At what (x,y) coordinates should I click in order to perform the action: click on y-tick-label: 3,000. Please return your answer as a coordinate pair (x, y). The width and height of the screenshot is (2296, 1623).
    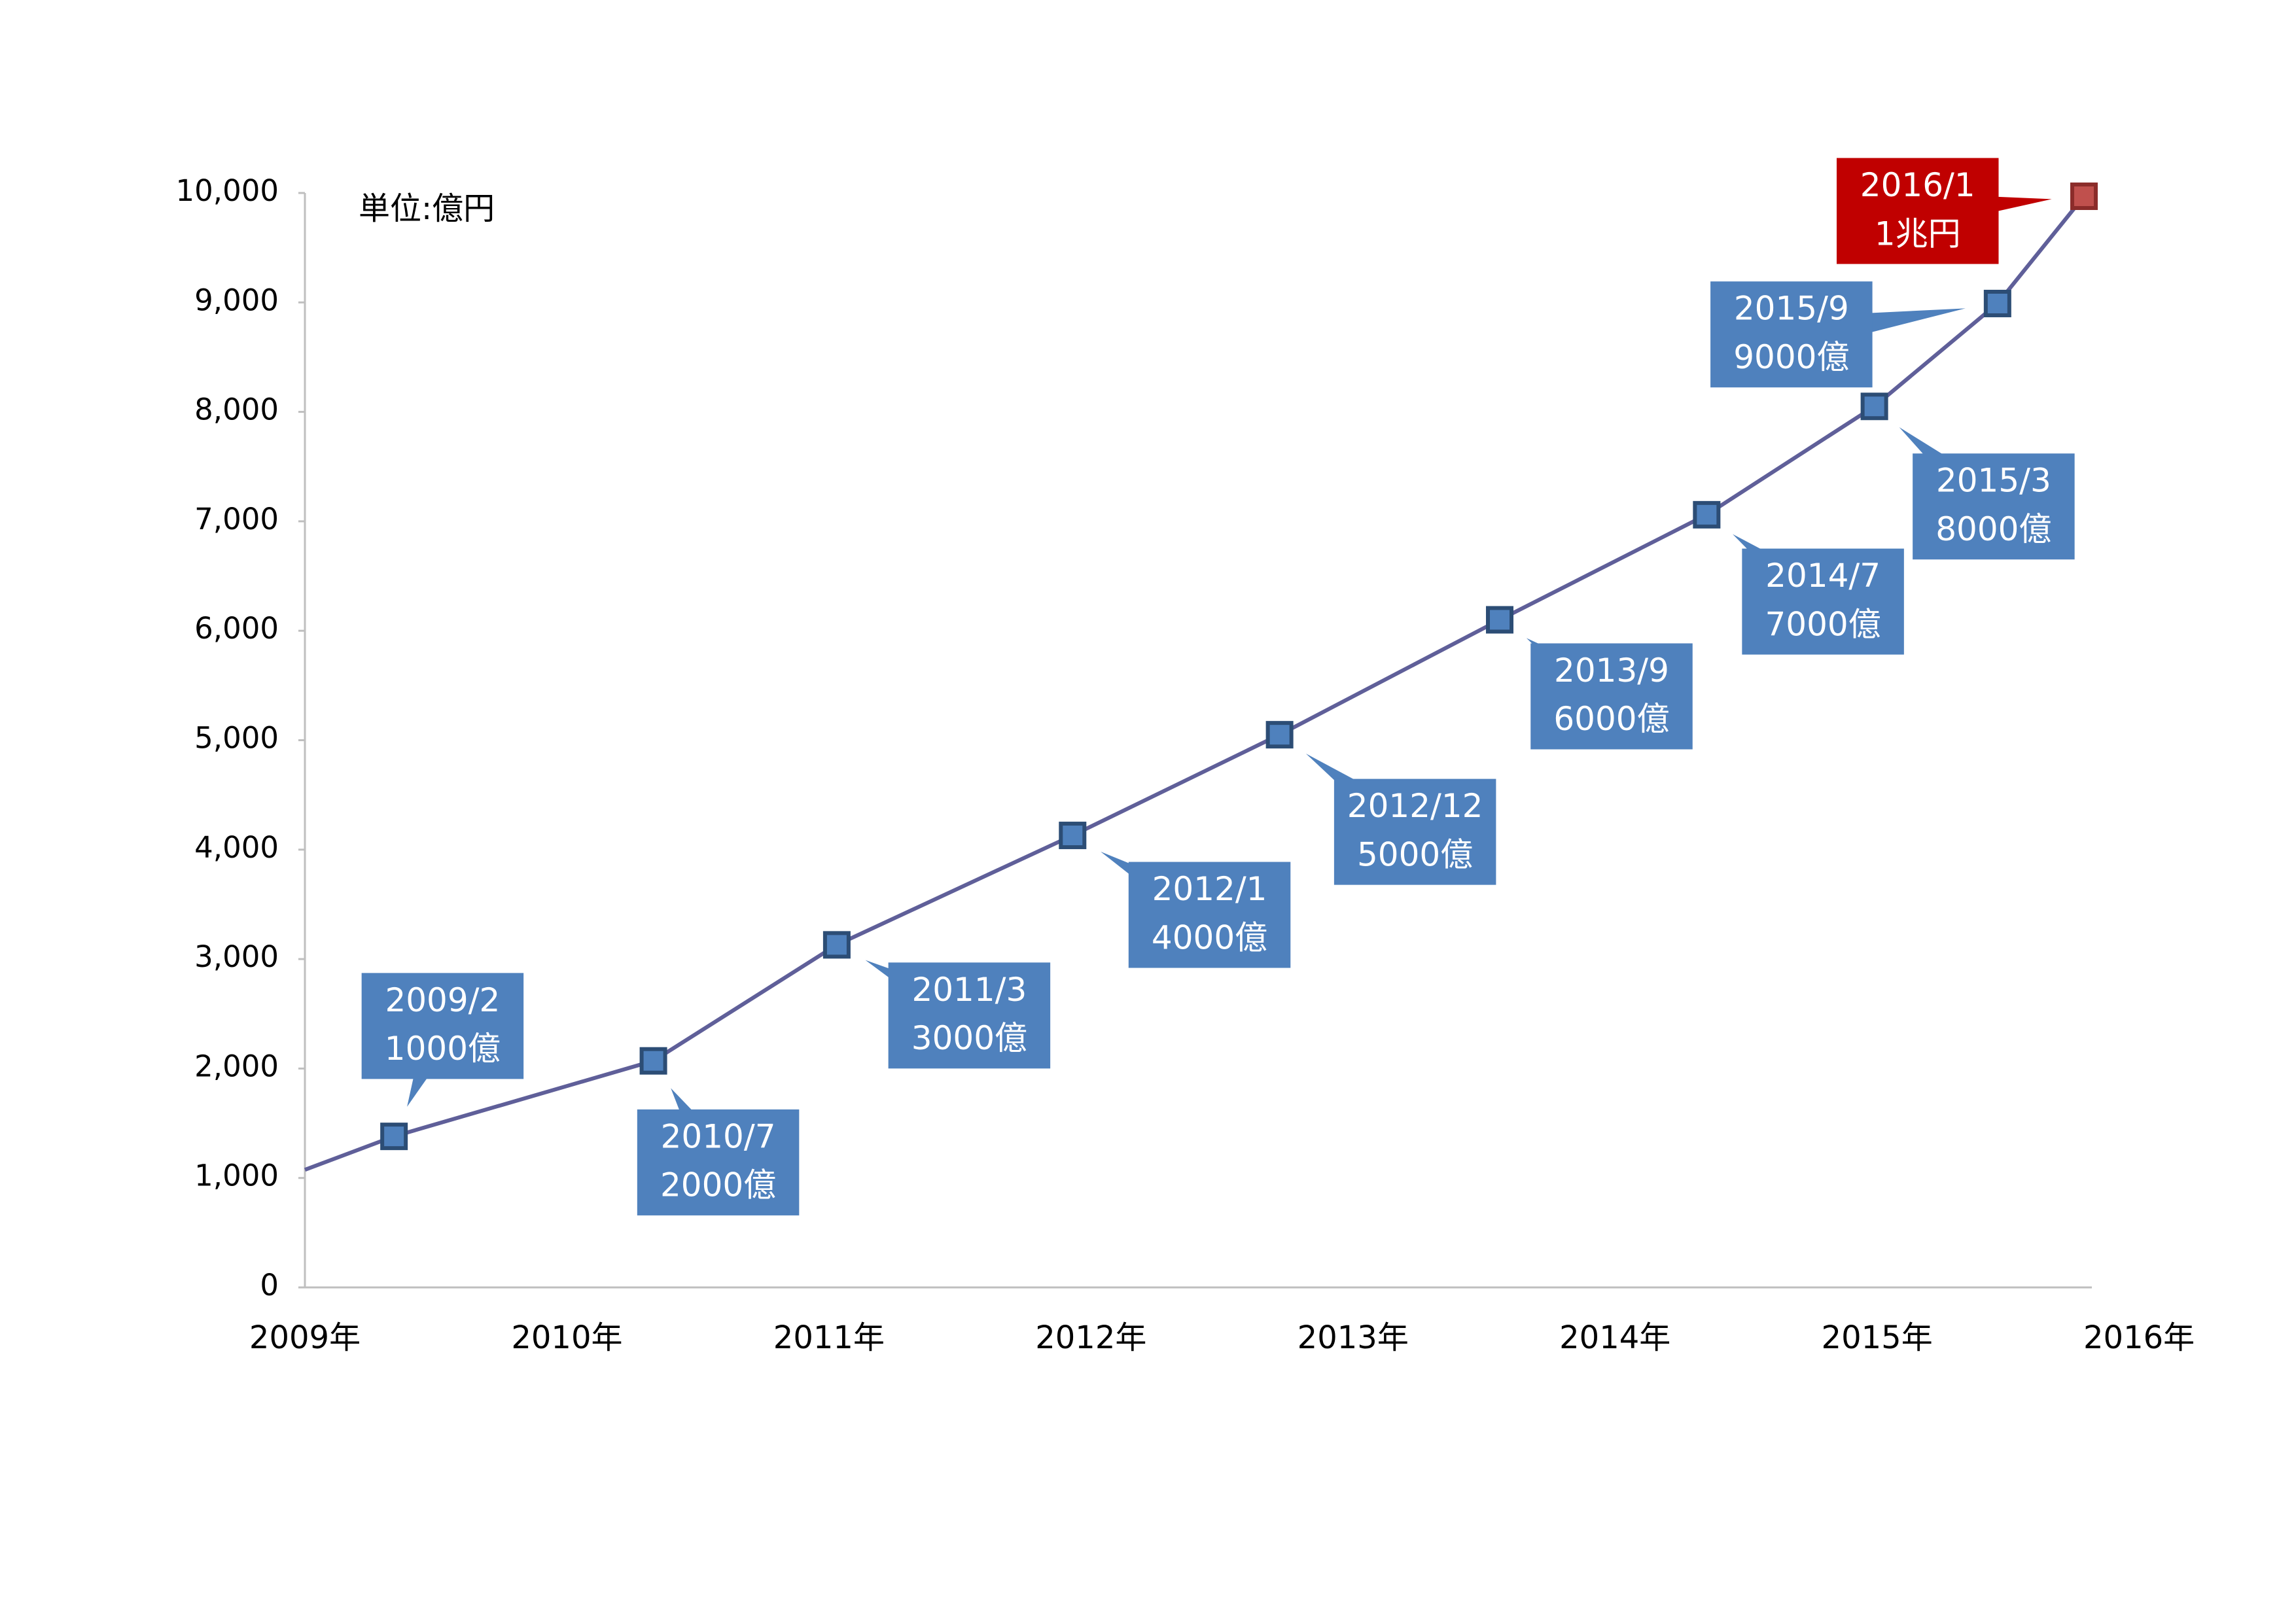
    Looking at the image, I should click on (236, 956).